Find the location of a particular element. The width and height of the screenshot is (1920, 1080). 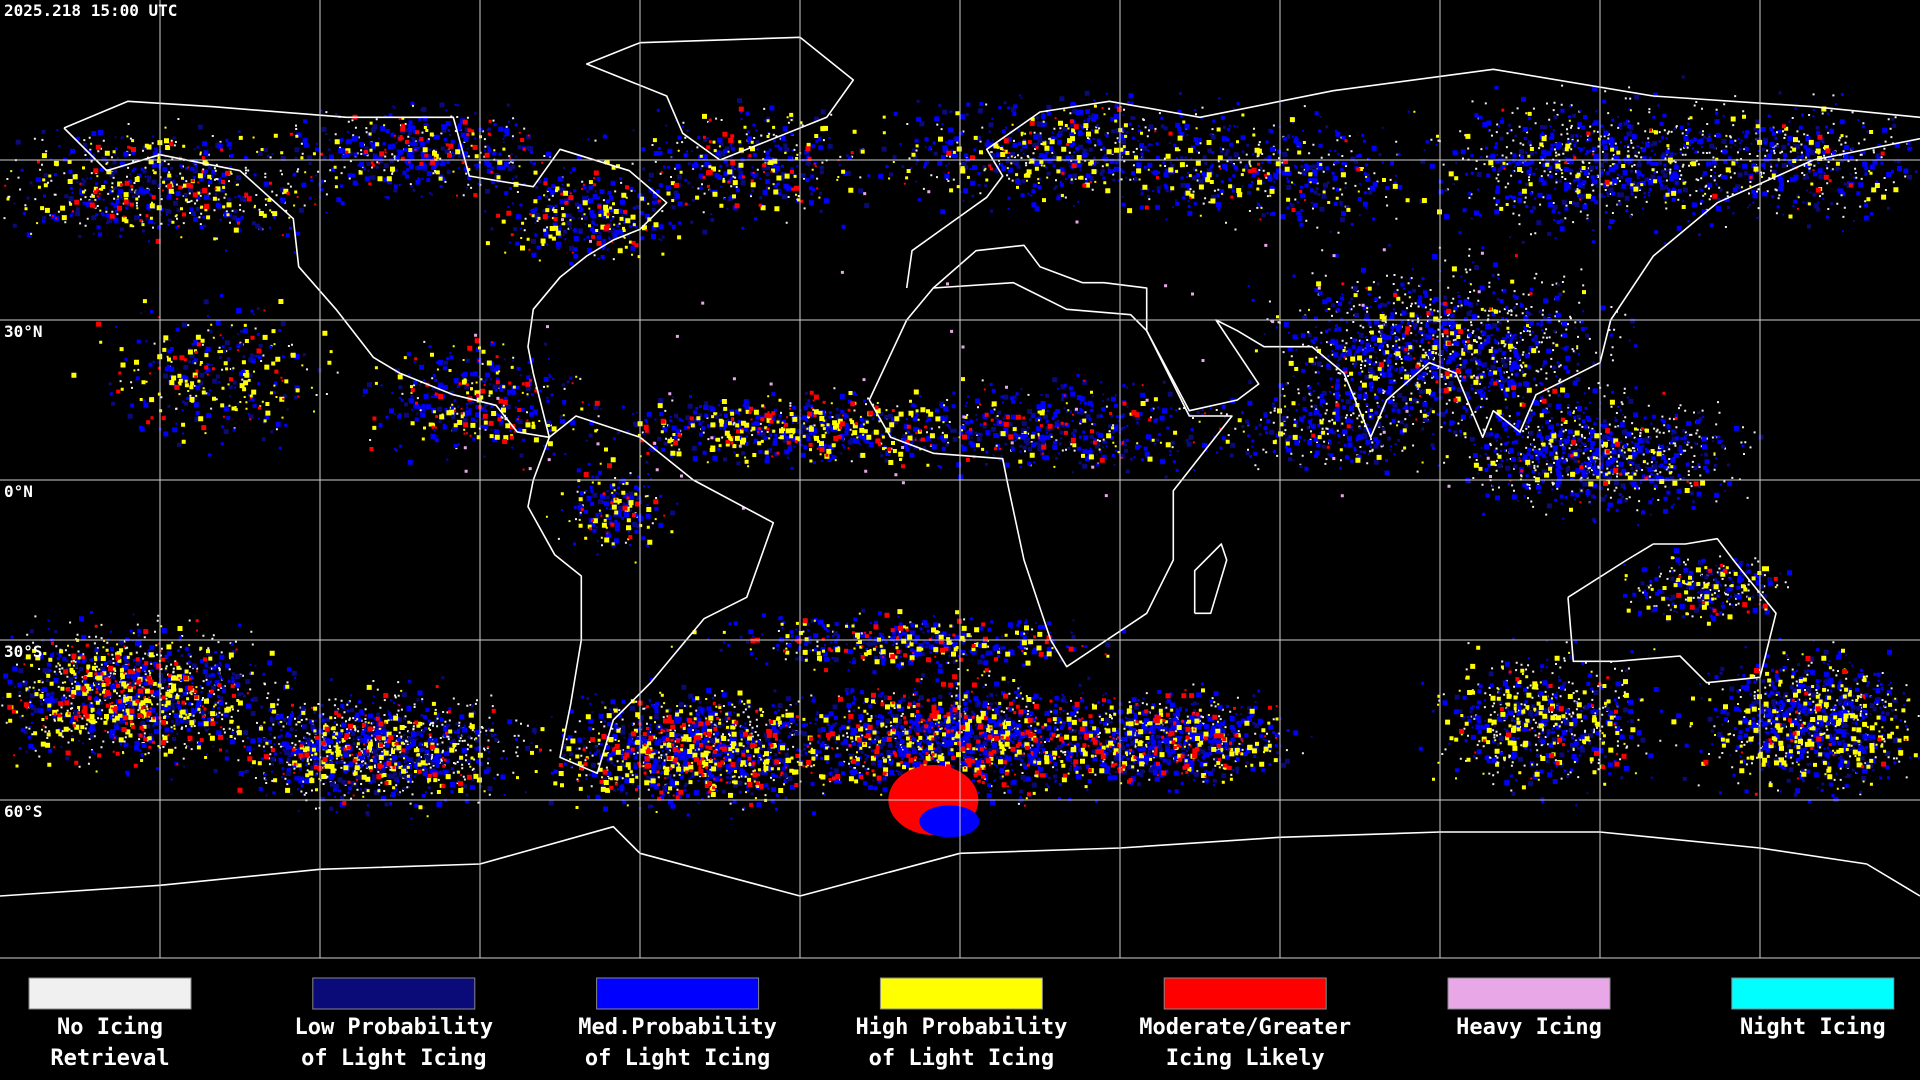

icing-cluster is located at coordinates (949, 821).